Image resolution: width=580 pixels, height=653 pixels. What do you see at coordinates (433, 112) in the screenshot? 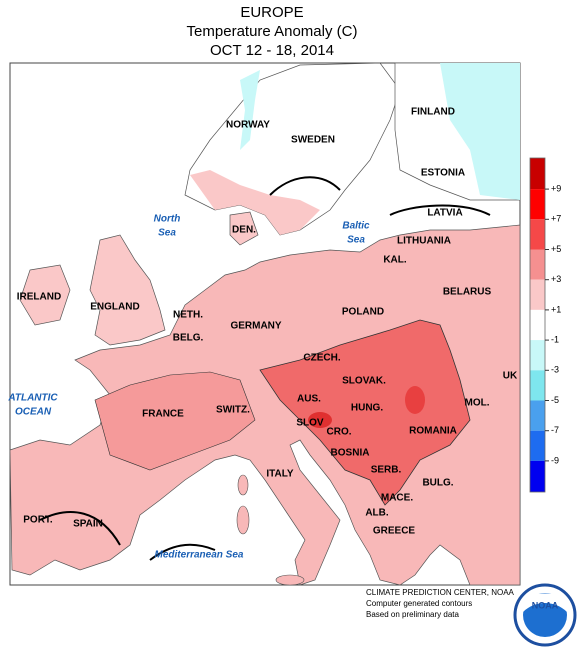
I see `country-label: FINLAND` at bounding box center [433, 112].